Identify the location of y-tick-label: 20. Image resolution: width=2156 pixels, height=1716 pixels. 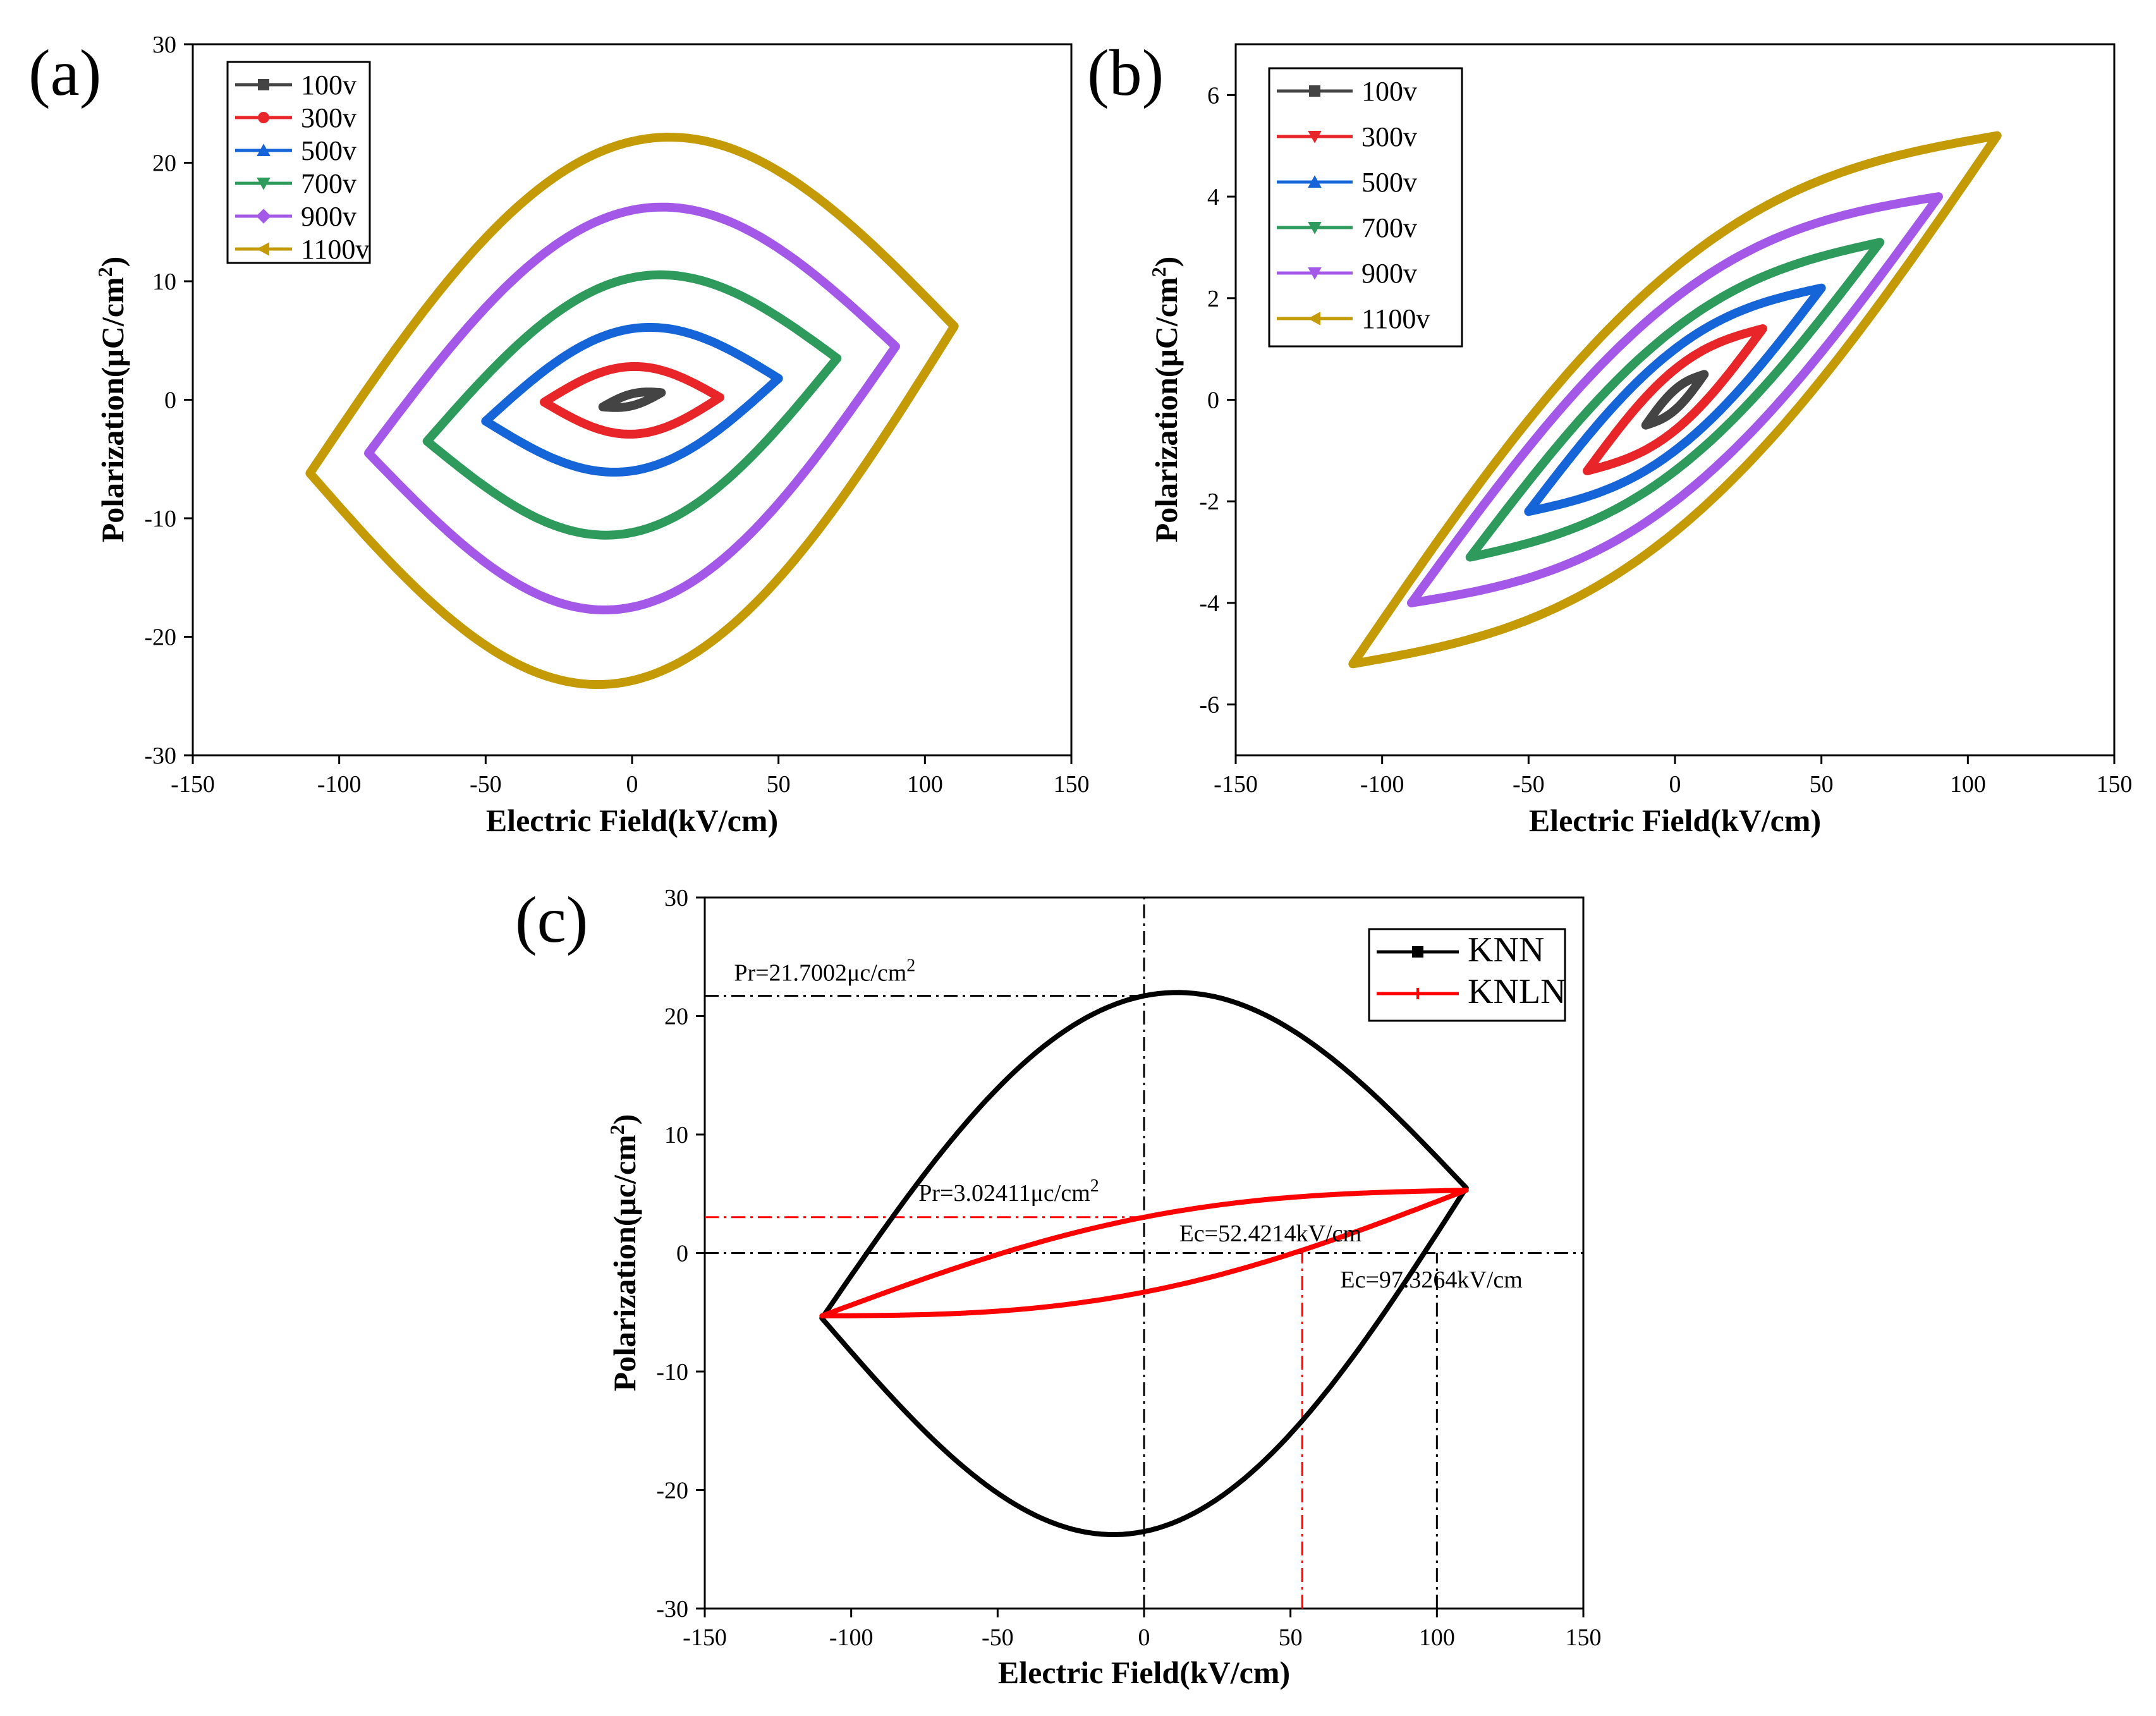
(164, 163).